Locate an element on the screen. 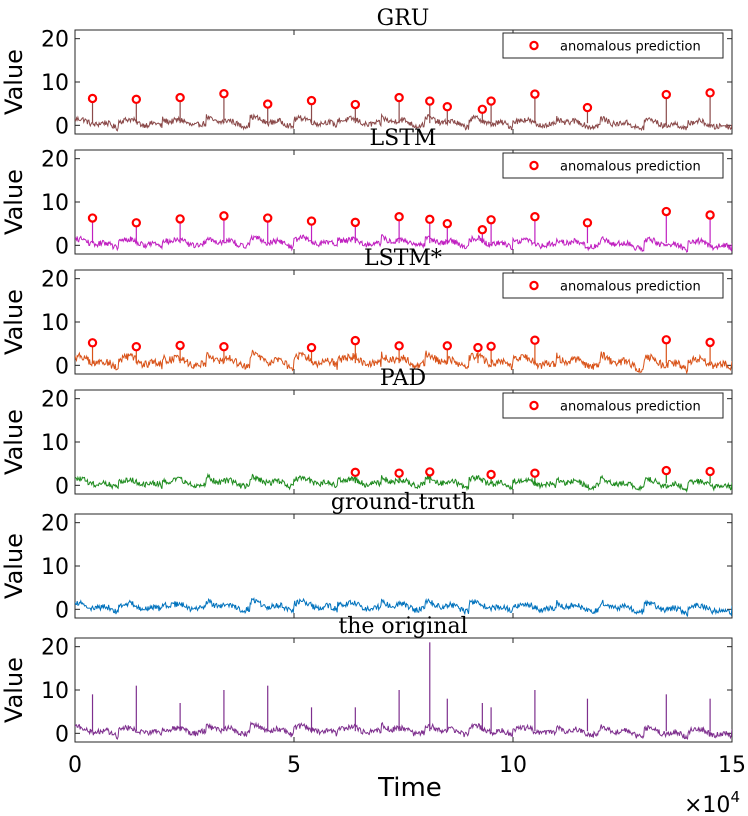 This screenshot has width=748, height=816. panel-title: the original is located at coordinates (402, 626).